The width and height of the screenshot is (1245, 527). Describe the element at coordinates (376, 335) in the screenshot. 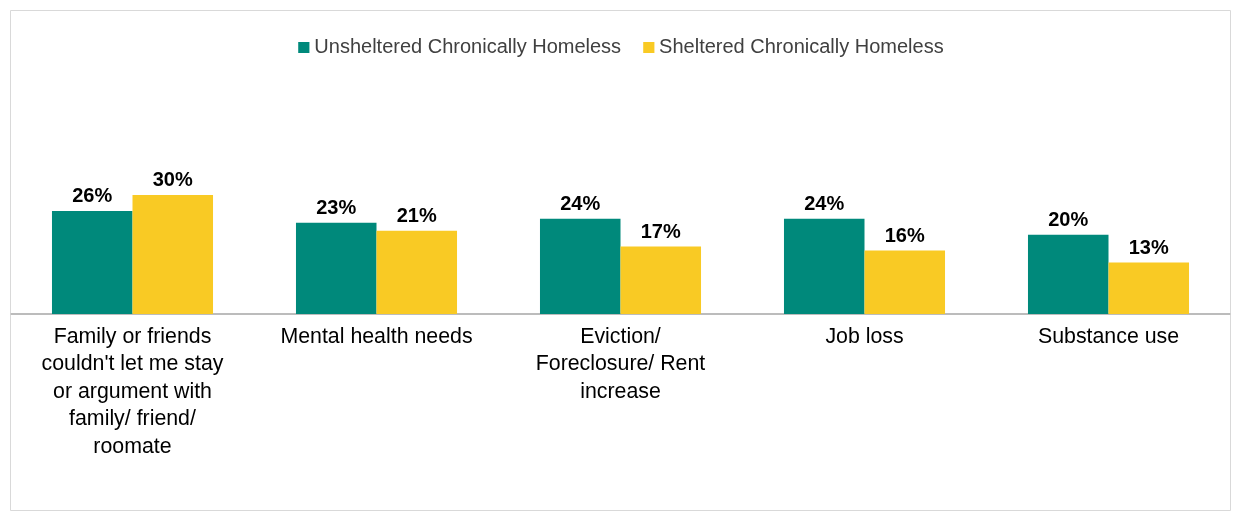

I see `x-tick-label: Mental health needs` at that location.